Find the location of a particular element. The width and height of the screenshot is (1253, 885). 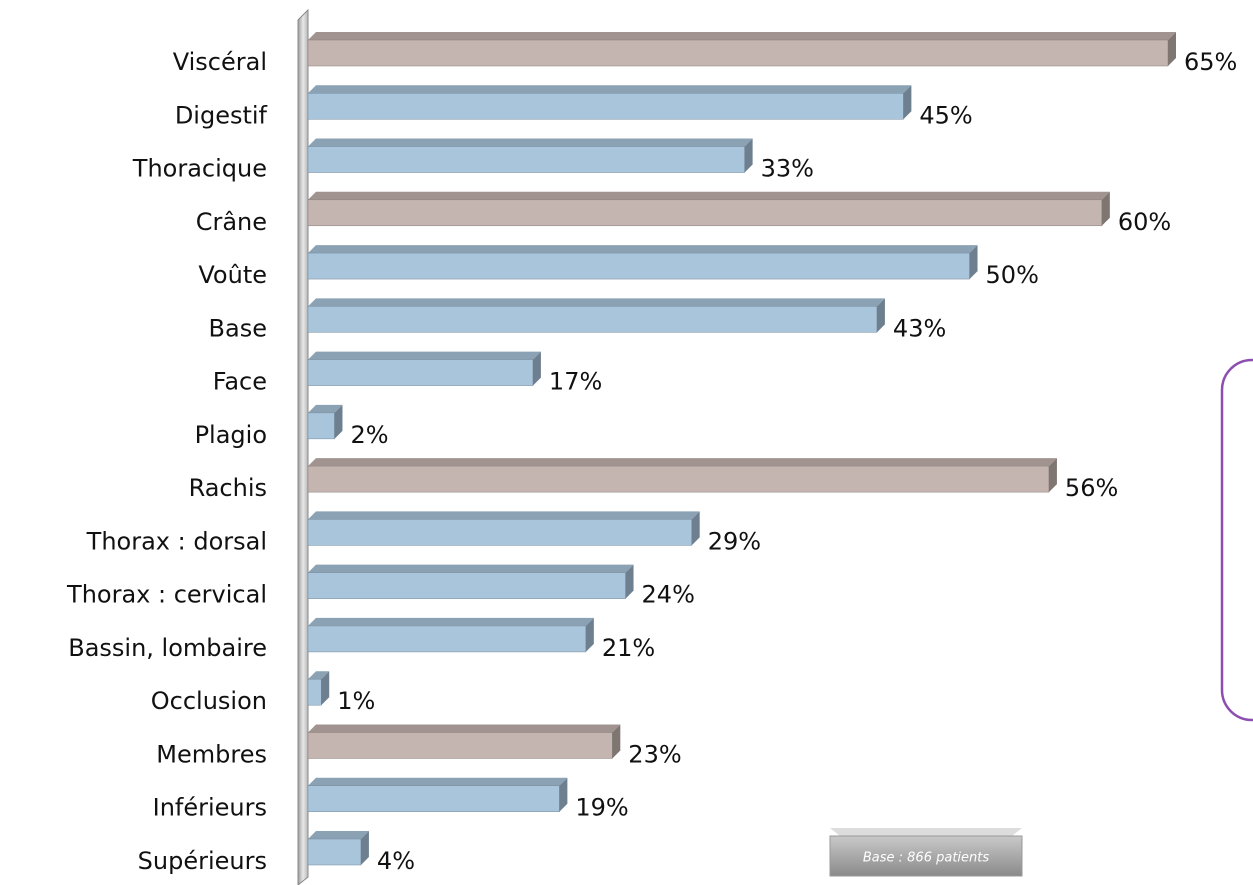

value-label: 33% is located at coordinates (787, 169).